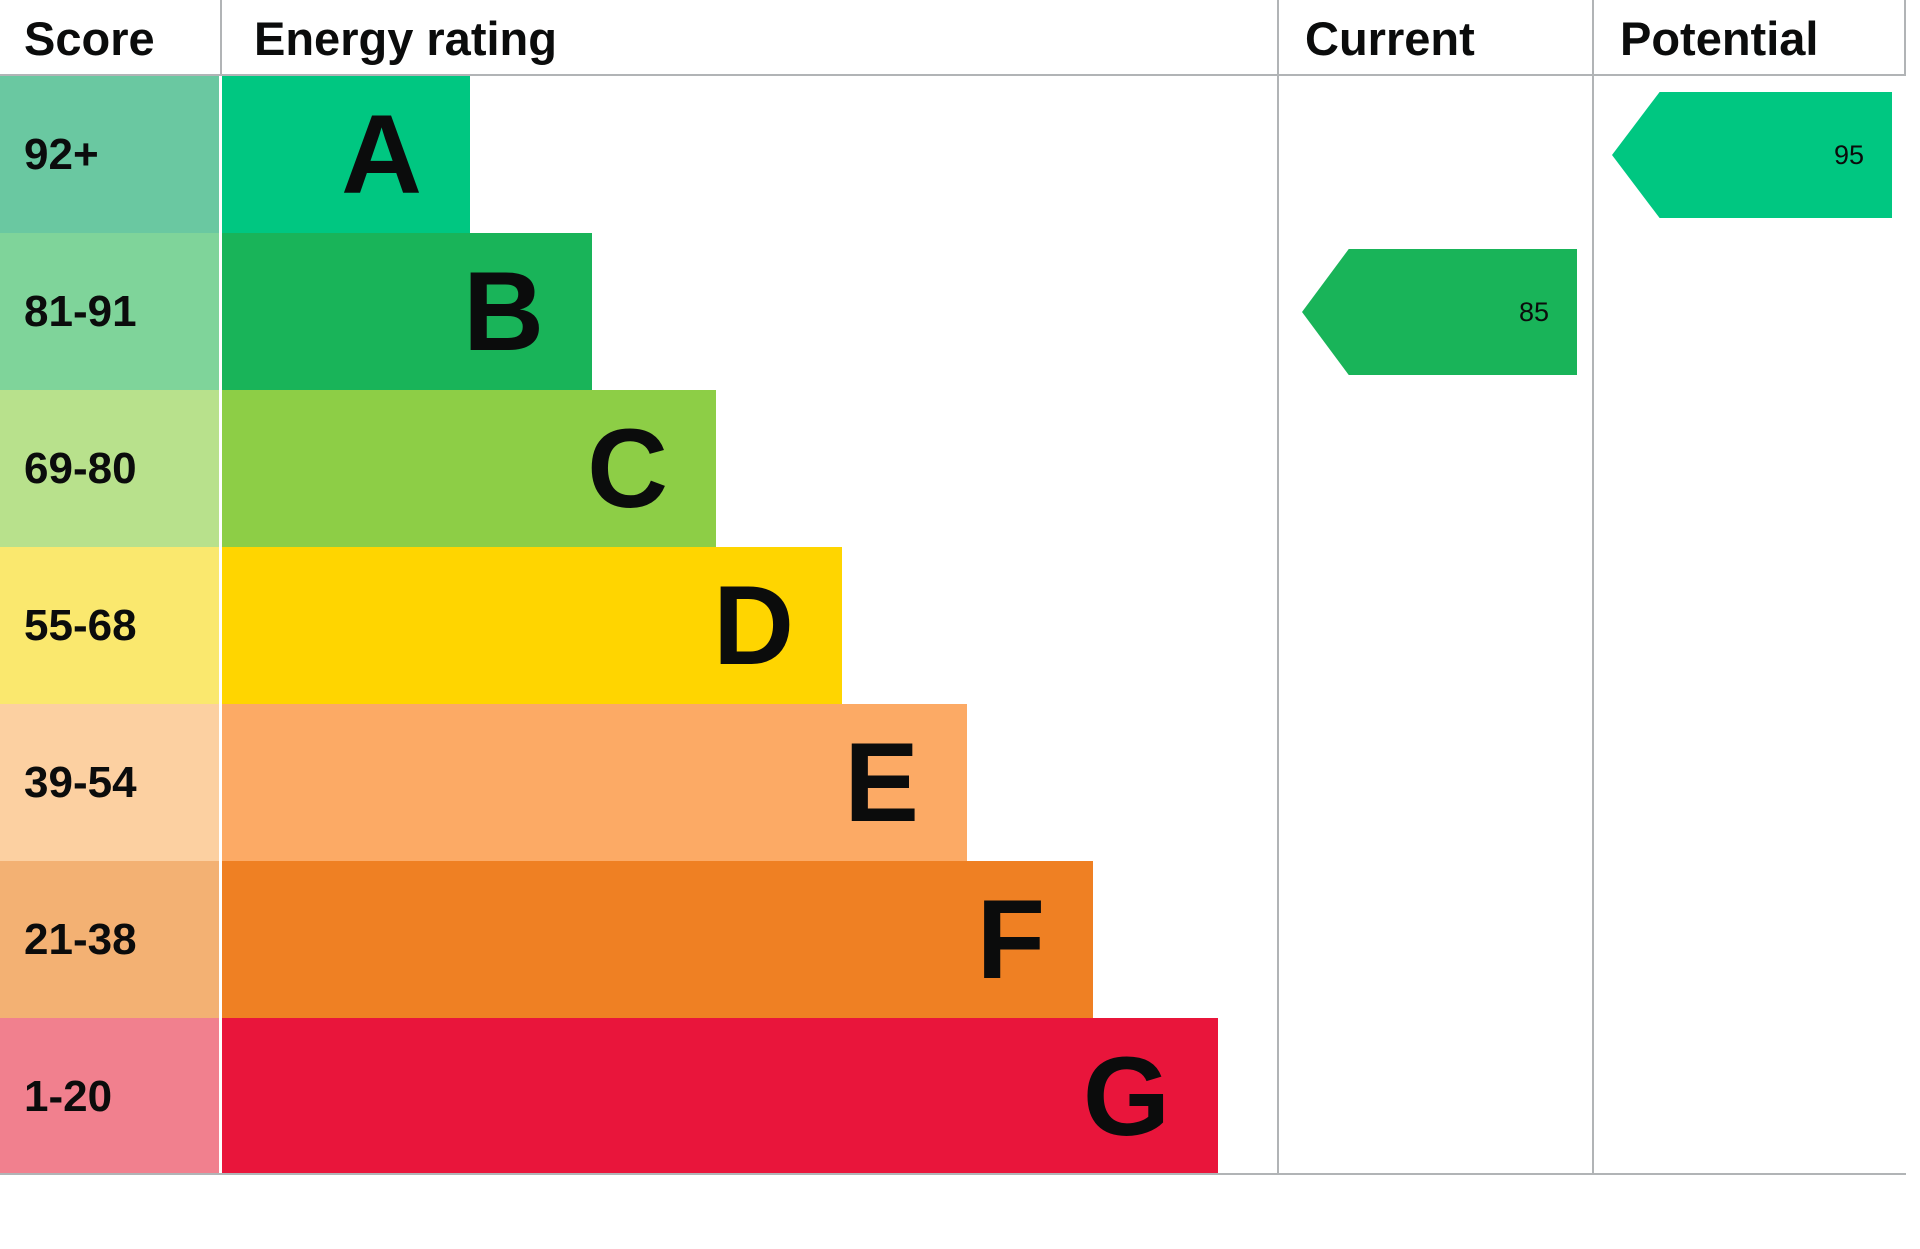  I want to click on score-column-header: Score, so click(89, 38).